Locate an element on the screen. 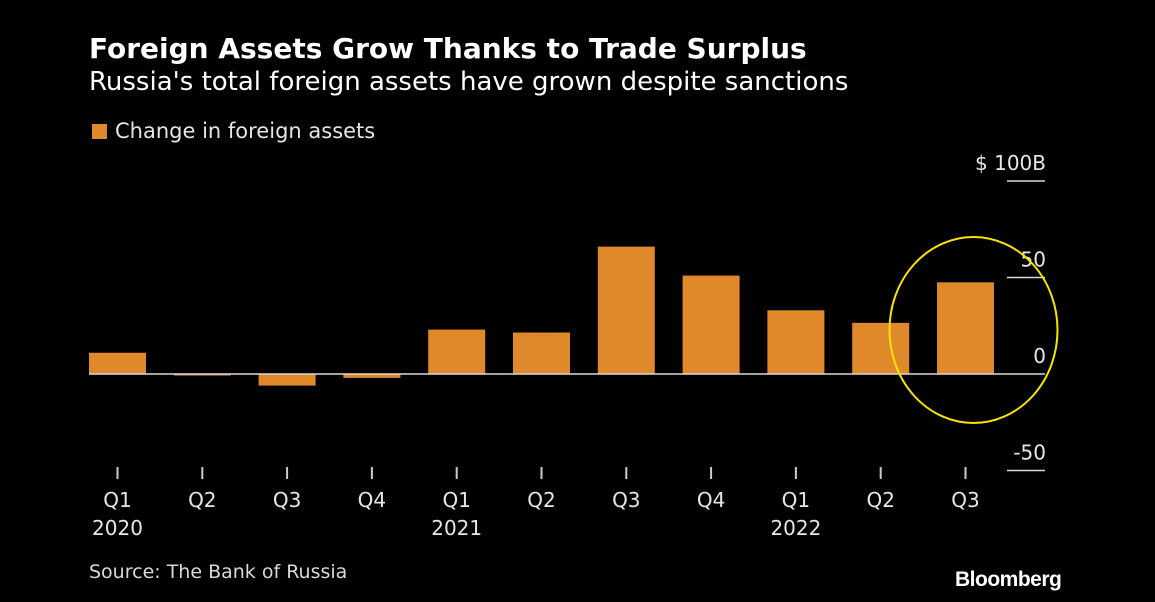 The width and height of the screenshot is (1155, 602). x-year-label: 2021 is located at coordinates (456, 528).